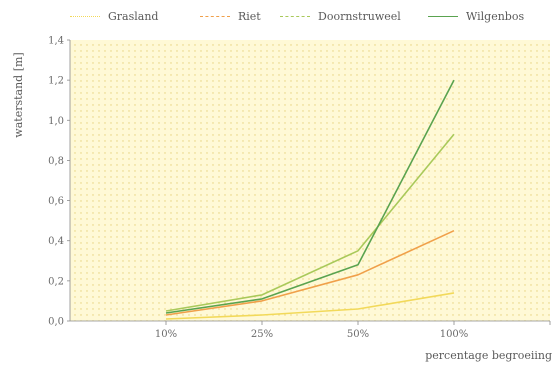  I want to click on y-tick-label: 1,2, so click(56, 81).